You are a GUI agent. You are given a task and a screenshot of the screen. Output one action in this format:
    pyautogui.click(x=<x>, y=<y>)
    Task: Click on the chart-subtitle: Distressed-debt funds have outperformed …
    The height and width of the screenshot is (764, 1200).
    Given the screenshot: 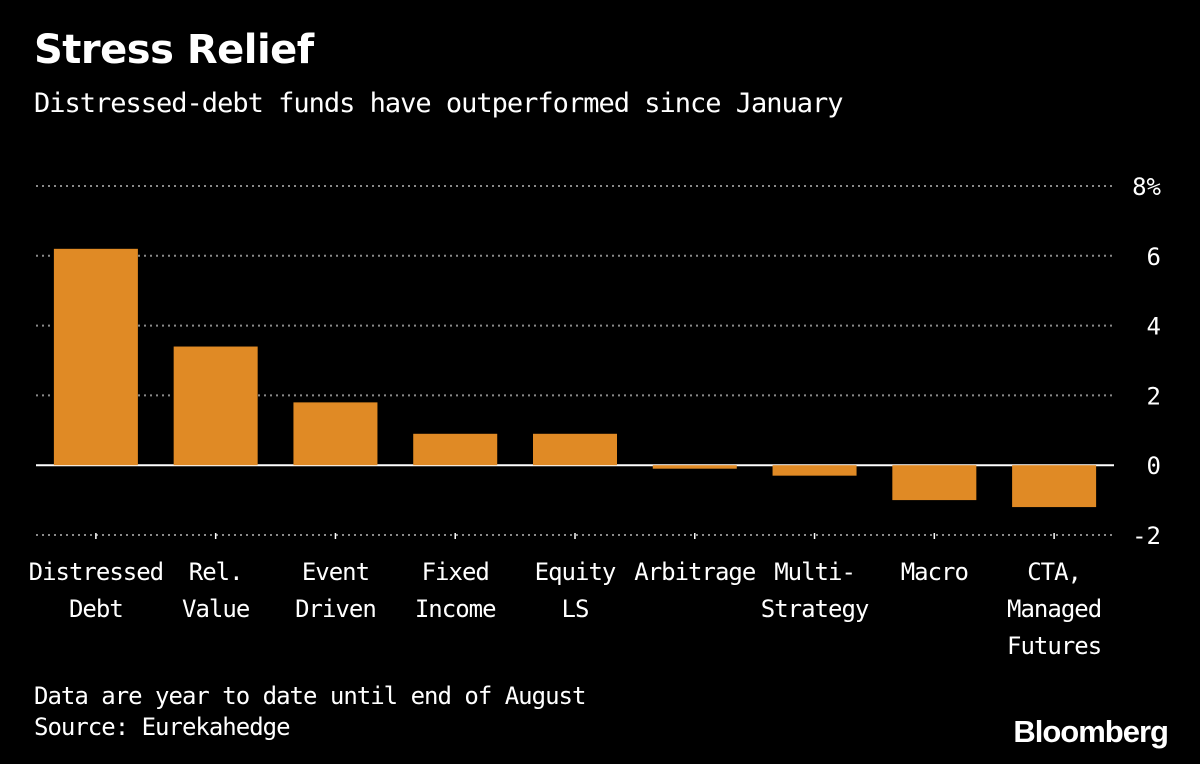 What is the action you would take?
    pyautogui.click(x=439, y=103)
    